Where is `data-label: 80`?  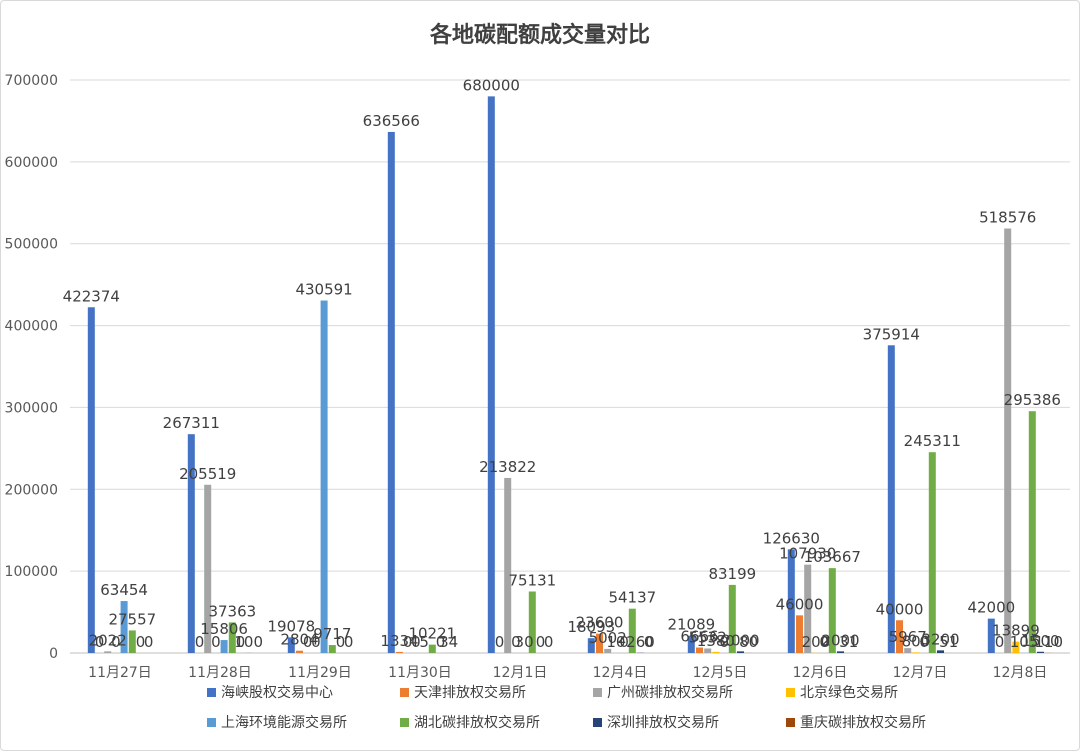 data-label: 80 is located at coordinates (748, 642).